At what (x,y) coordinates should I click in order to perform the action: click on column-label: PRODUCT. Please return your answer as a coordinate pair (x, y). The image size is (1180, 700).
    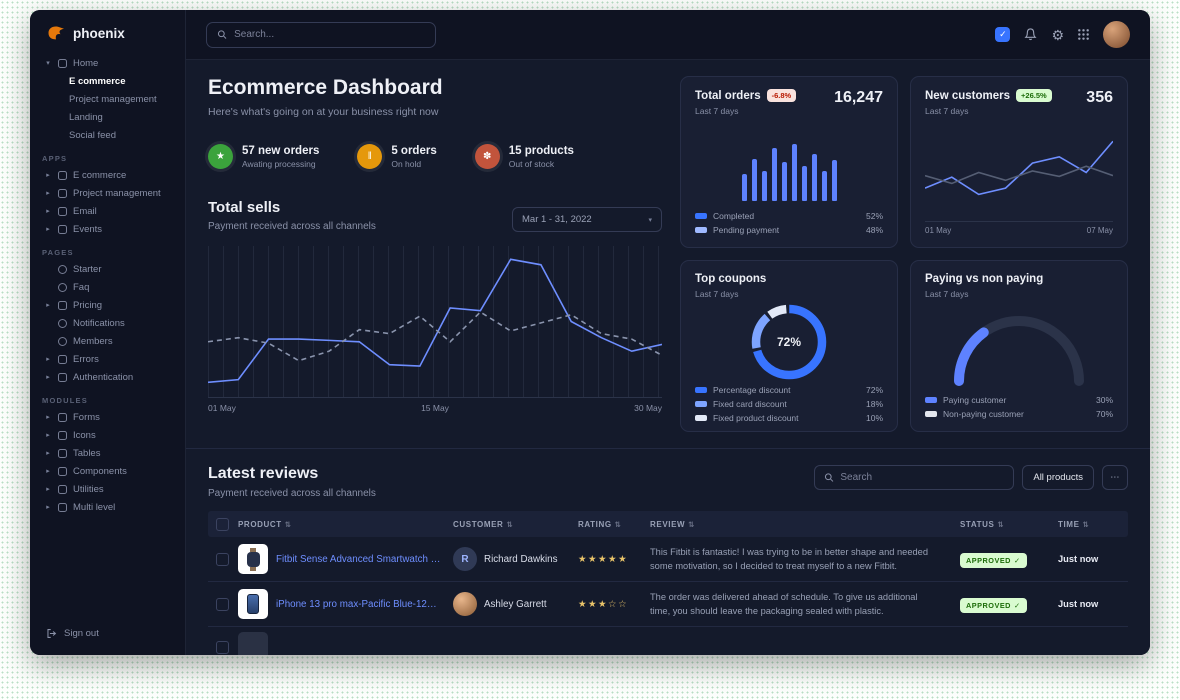
    Looking at the image, I should click on (260, 524).